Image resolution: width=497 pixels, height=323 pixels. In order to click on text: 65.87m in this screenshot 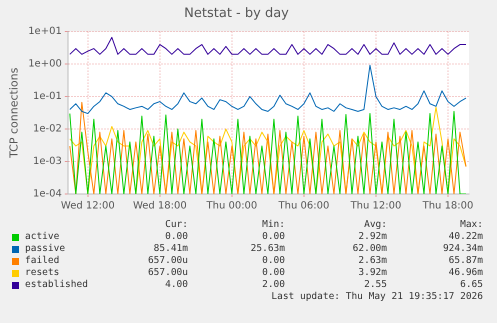, I will do `click(465, 261)`.